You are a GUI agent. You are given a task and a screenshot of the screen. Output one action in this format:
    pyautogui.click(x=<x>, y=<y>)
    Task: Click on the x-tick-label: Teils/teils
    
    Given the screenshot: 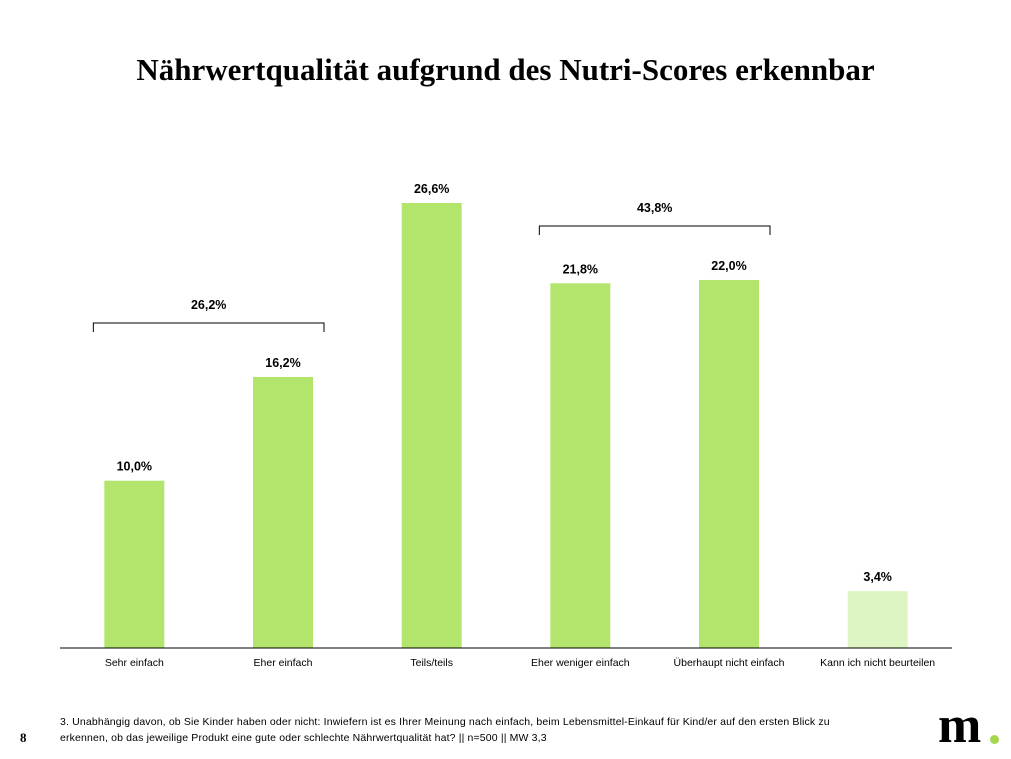 What is the action you would take?
    pyautogui.click(x=431, y=663)
    